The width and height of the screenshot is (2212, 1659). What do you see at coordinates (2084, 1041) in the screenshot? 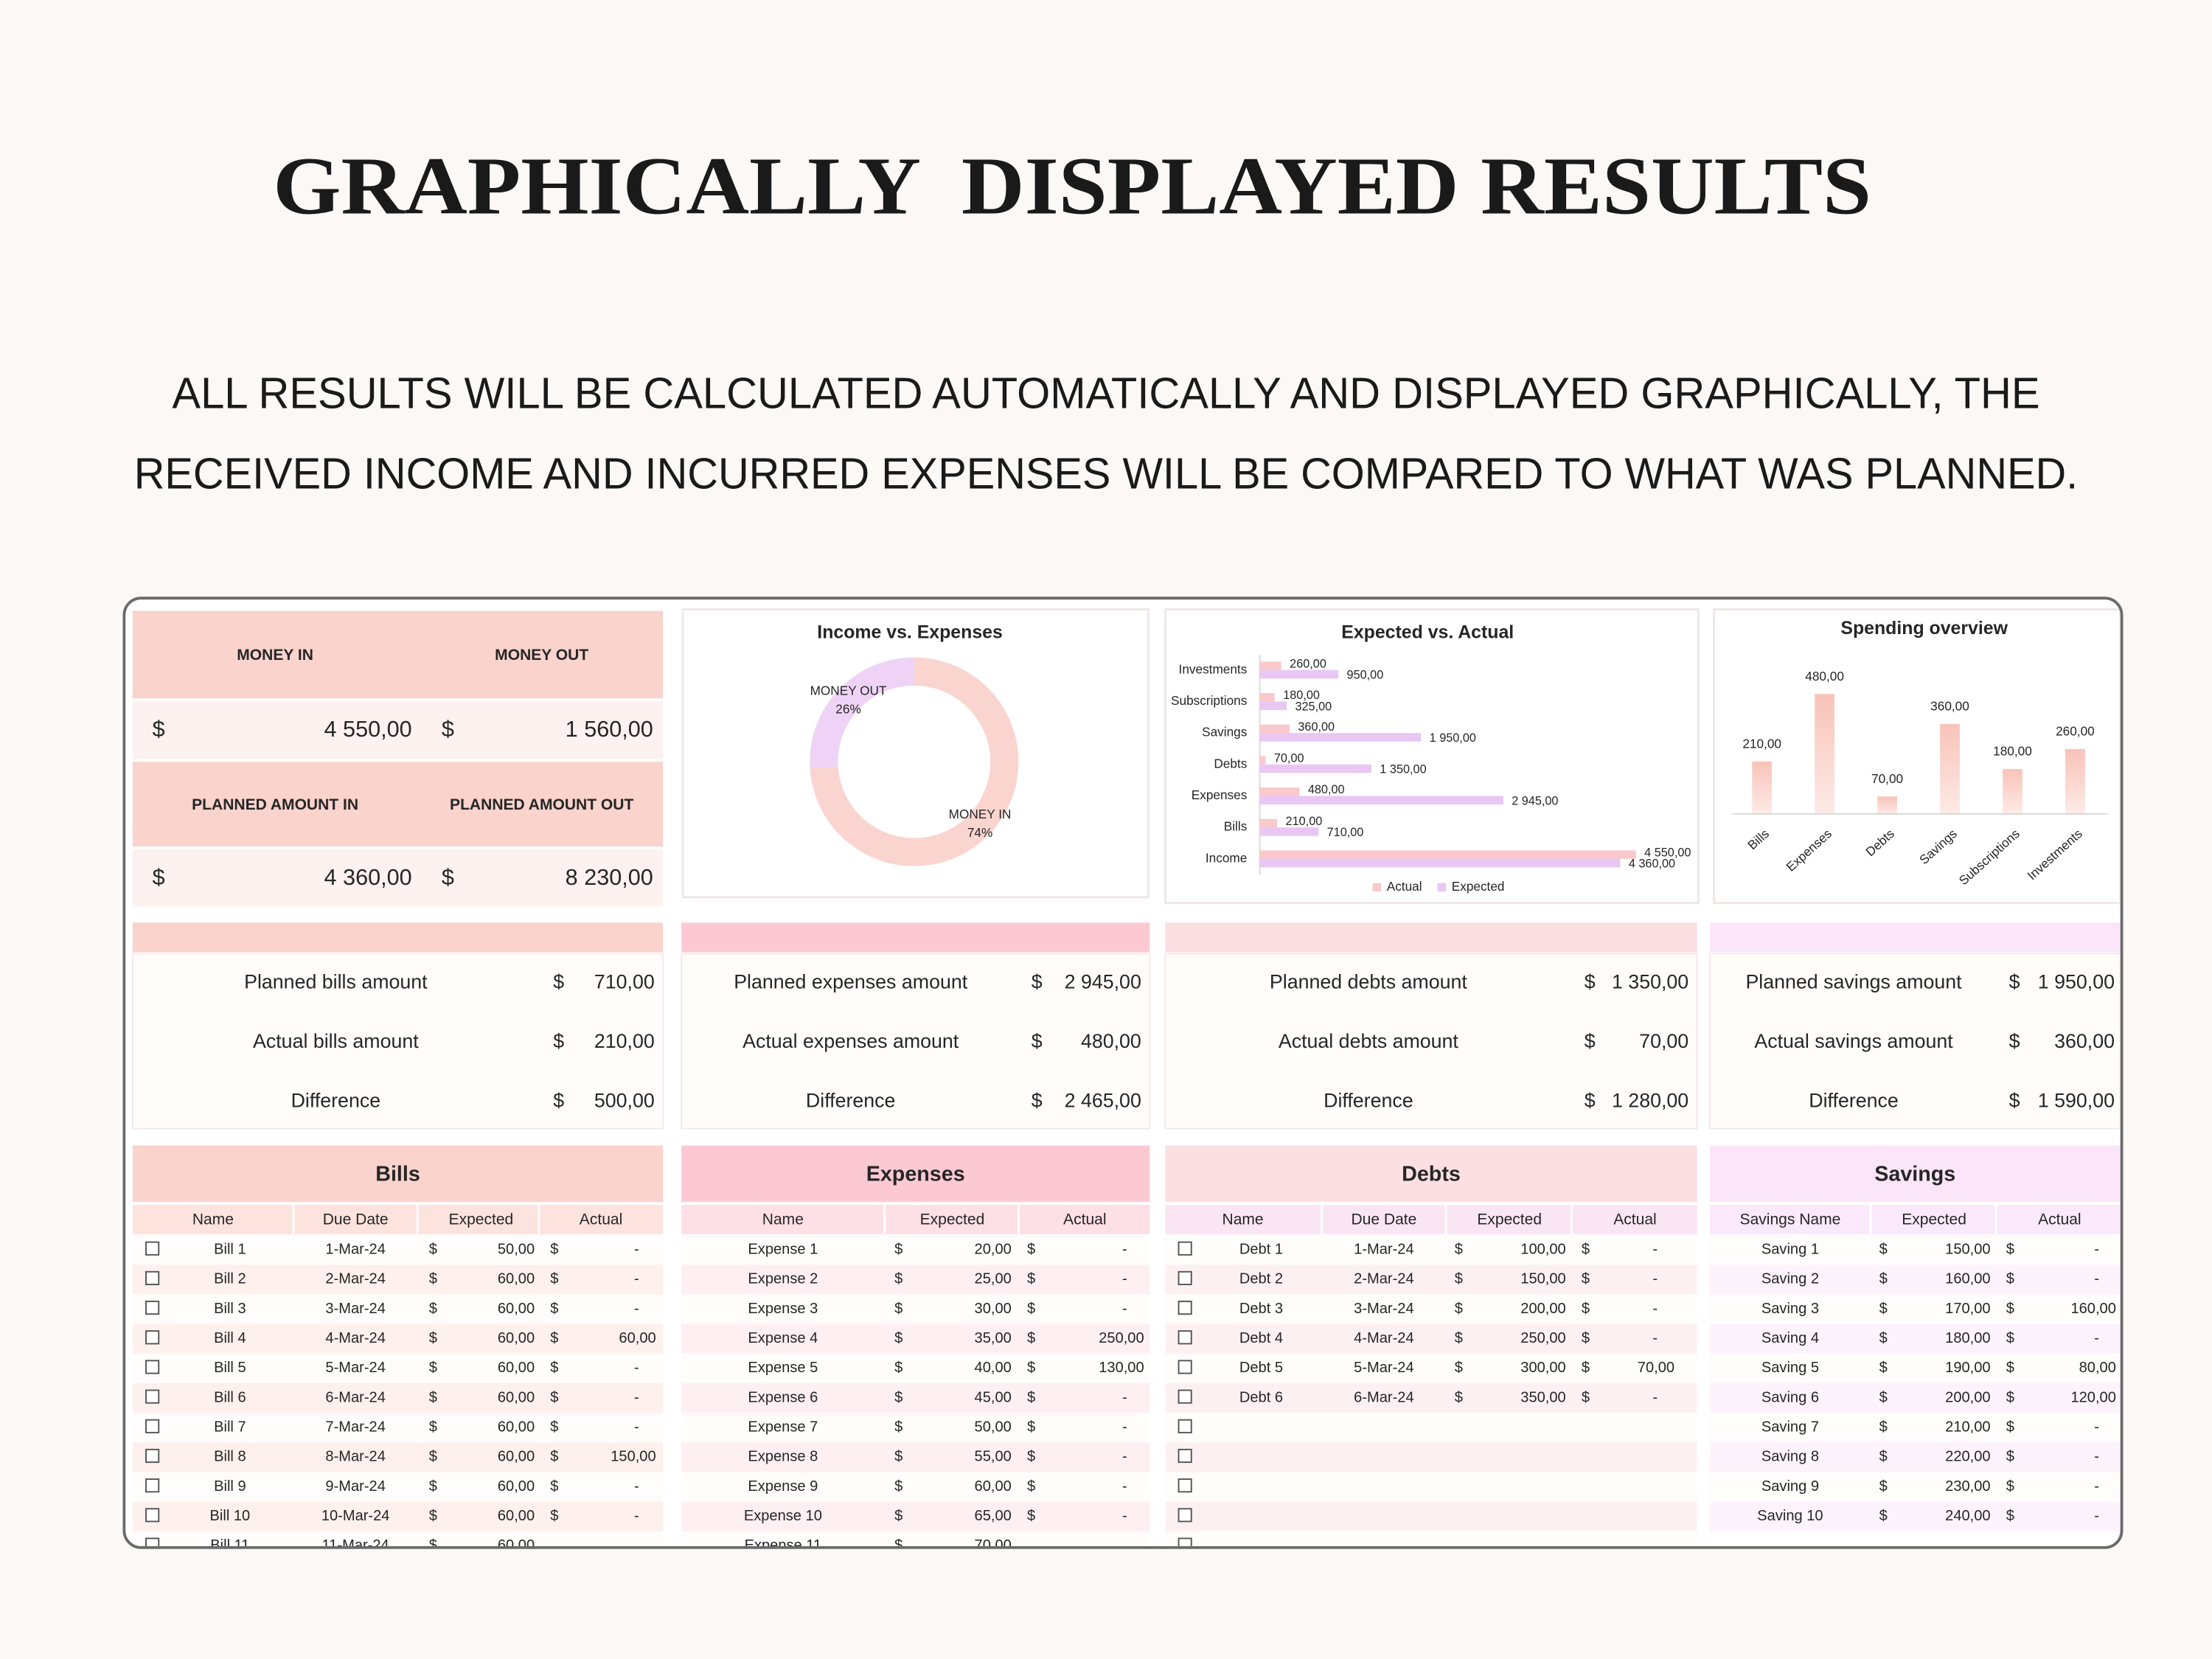
I see `panel-value: 360,00` at bounding box center [2084, 1041].